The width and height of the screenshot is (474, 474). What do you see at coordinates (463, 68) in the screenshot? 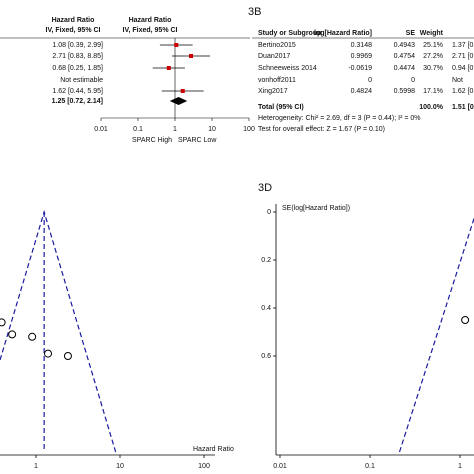
I see `table-cell: 0.94 [0` at bounding box center [463, 68].